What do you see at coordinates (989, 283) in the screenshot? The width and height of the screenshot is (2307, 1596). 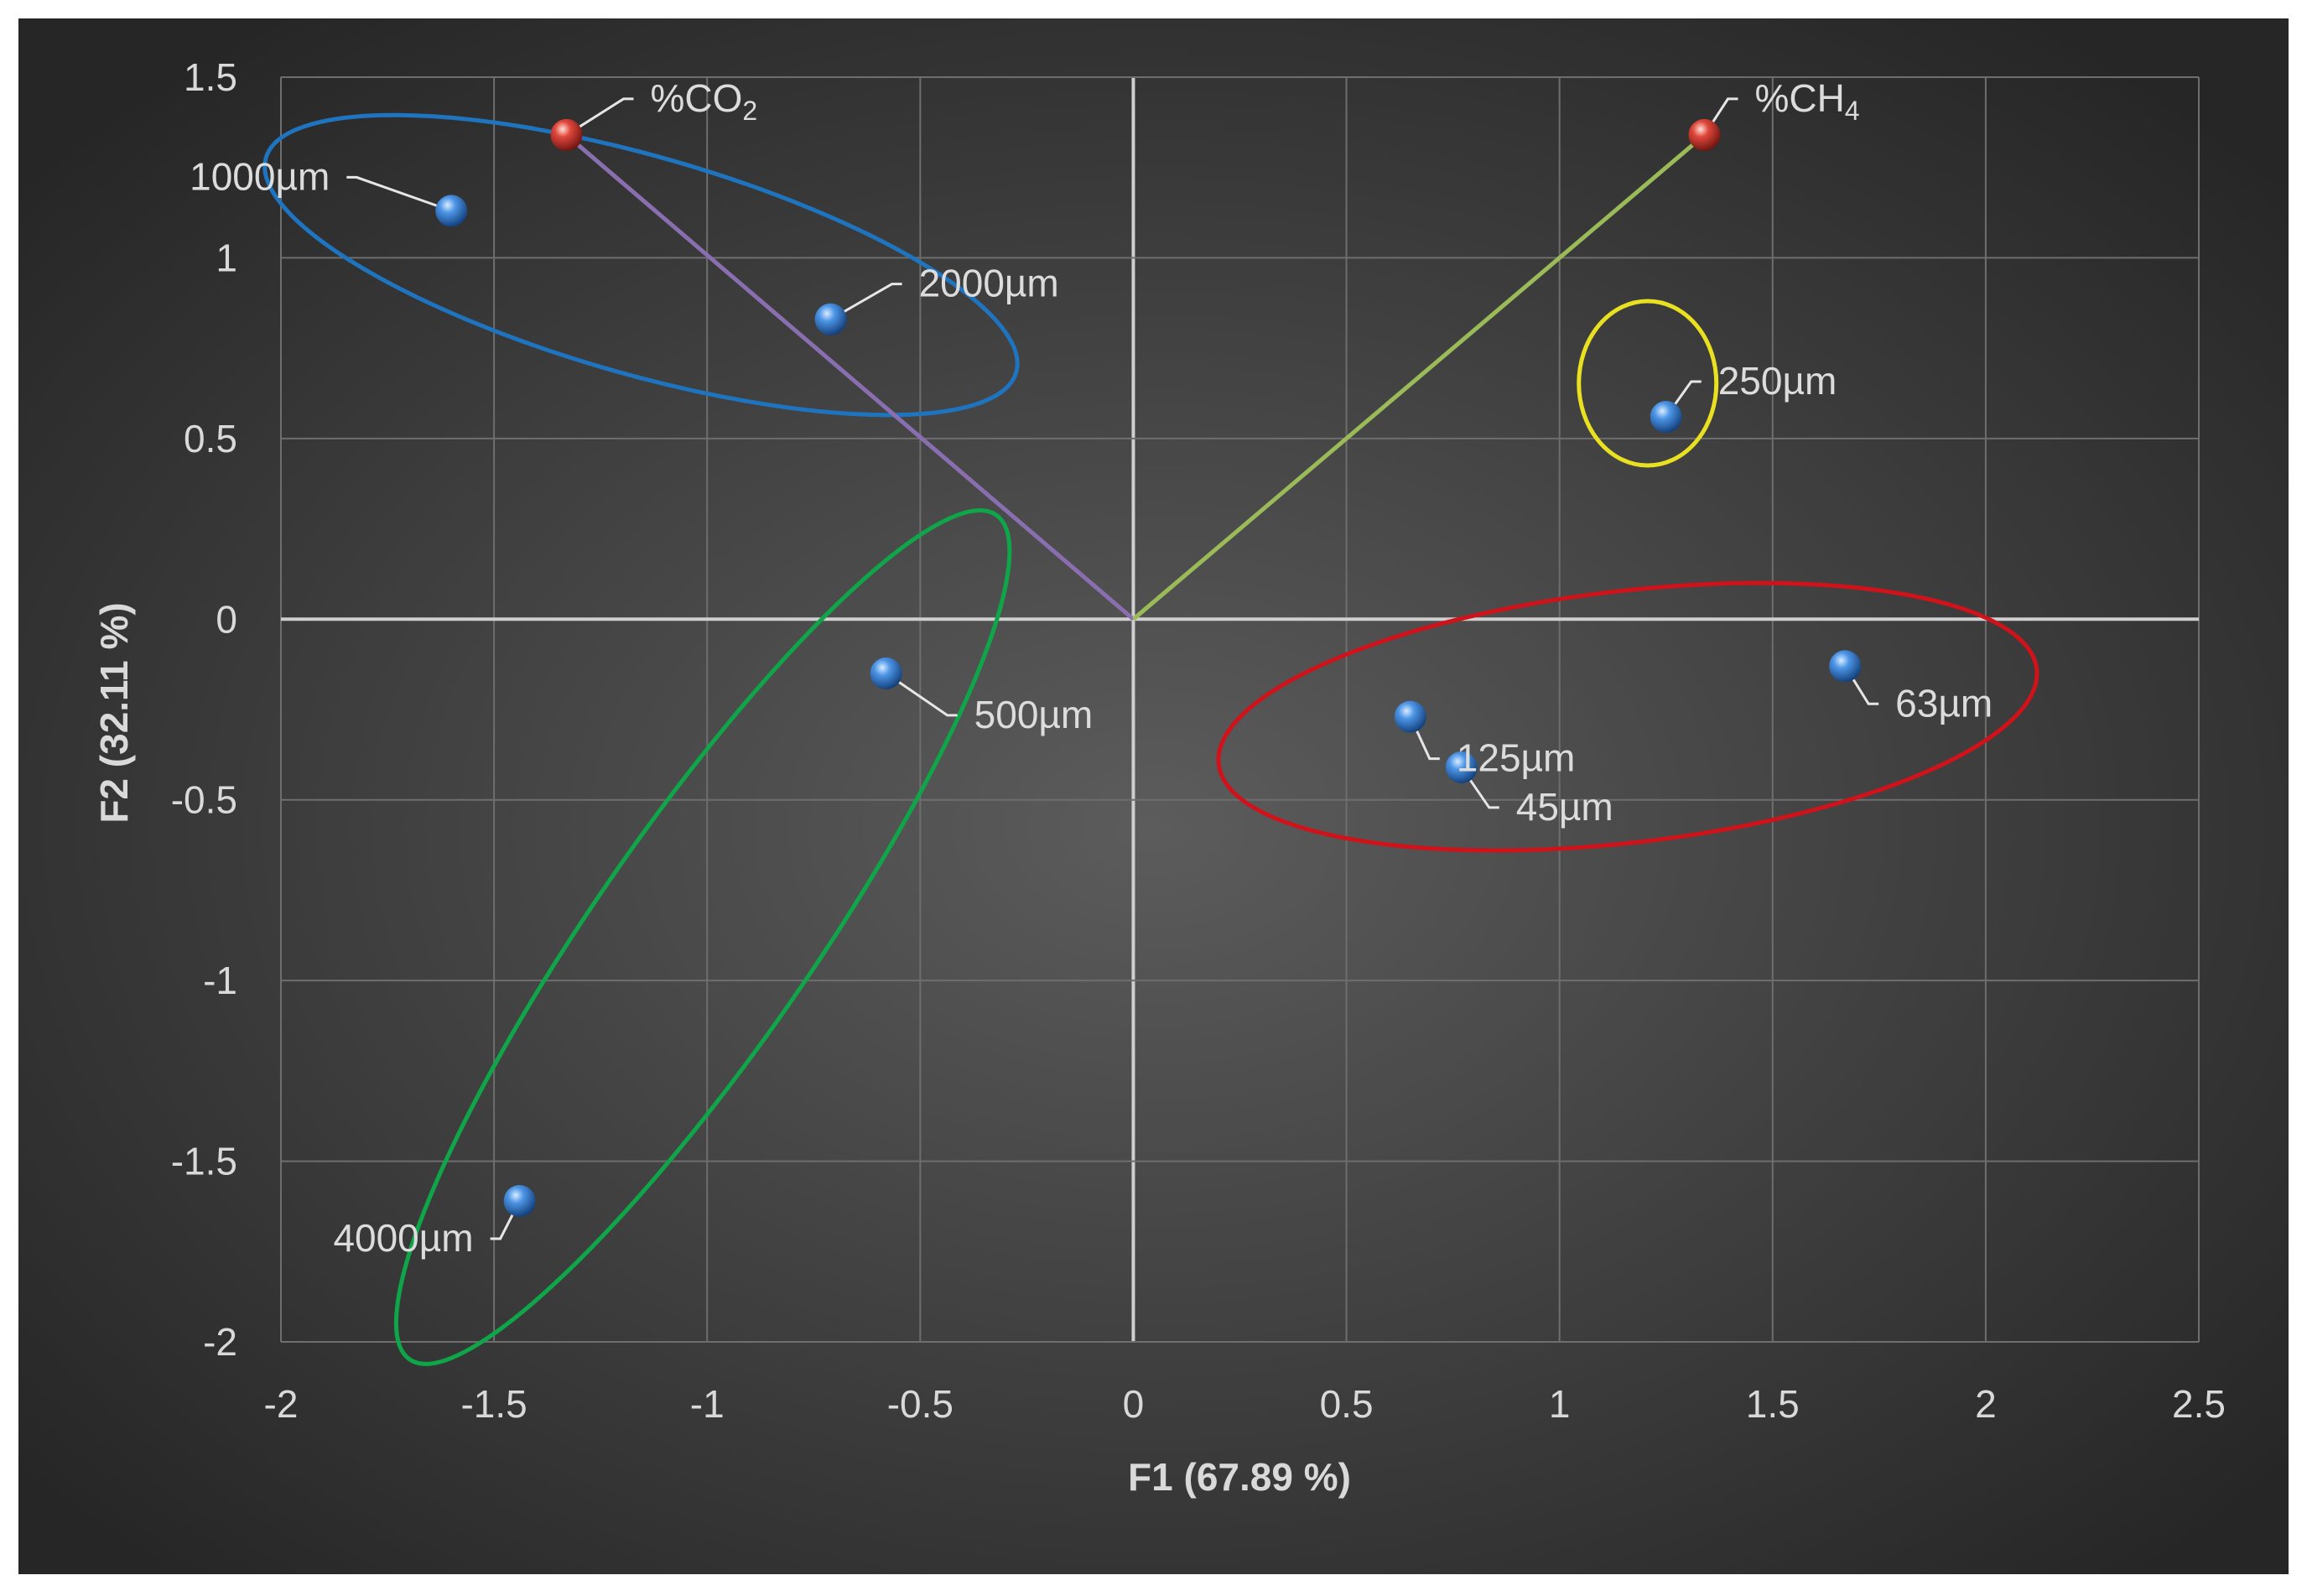 I see `point-label: 2000µm` at bounding box center [989, 283].